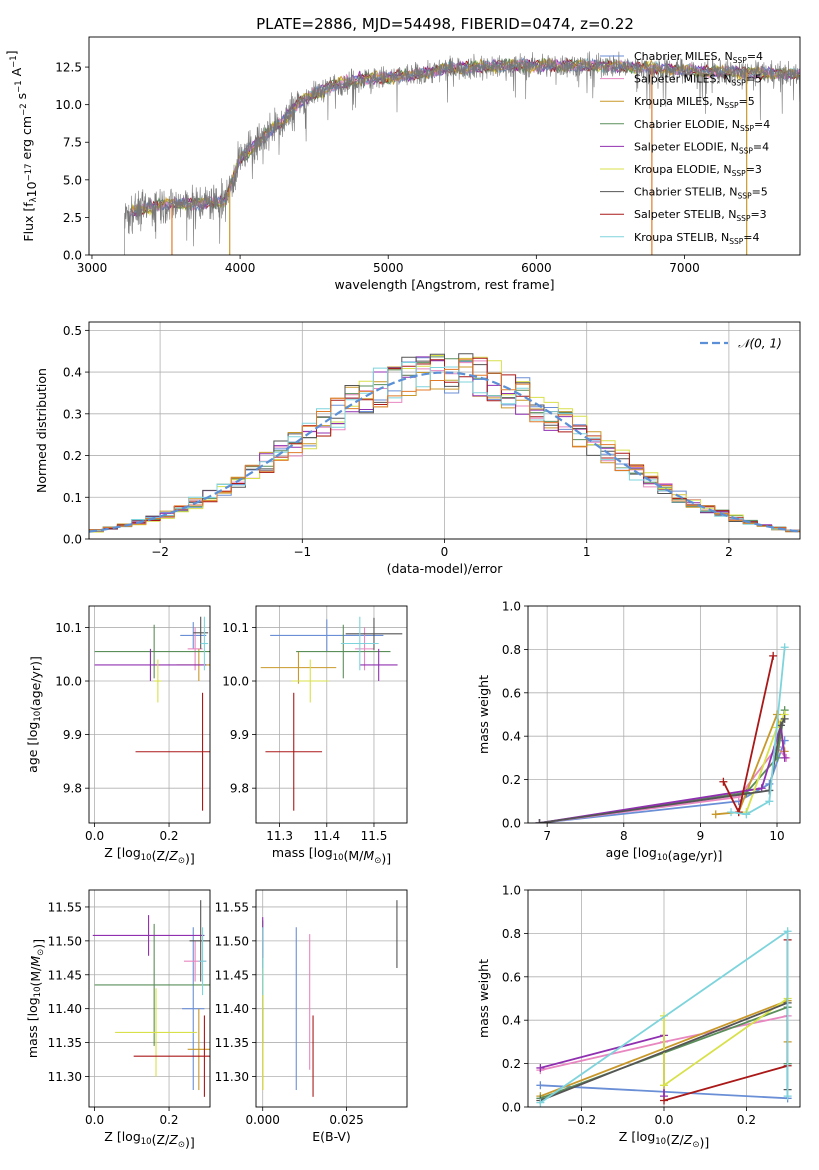 This screenshot has height=1170, width=819. What do you see at coordinates (232, 1077) in the screenshot?
I see `y-tick-label: 11.30` at bounding box center [232, 1077].